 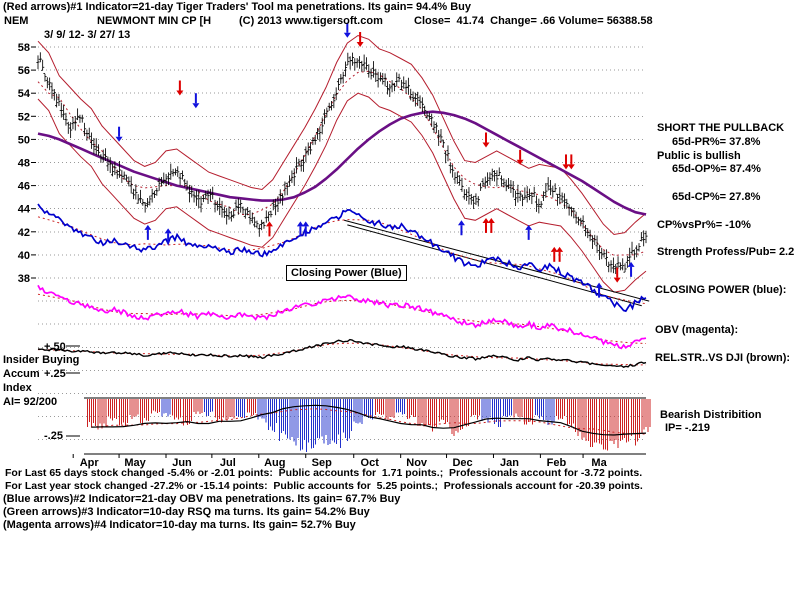 I want to click on price-tick-label: 52, so click(x=24, y=117).